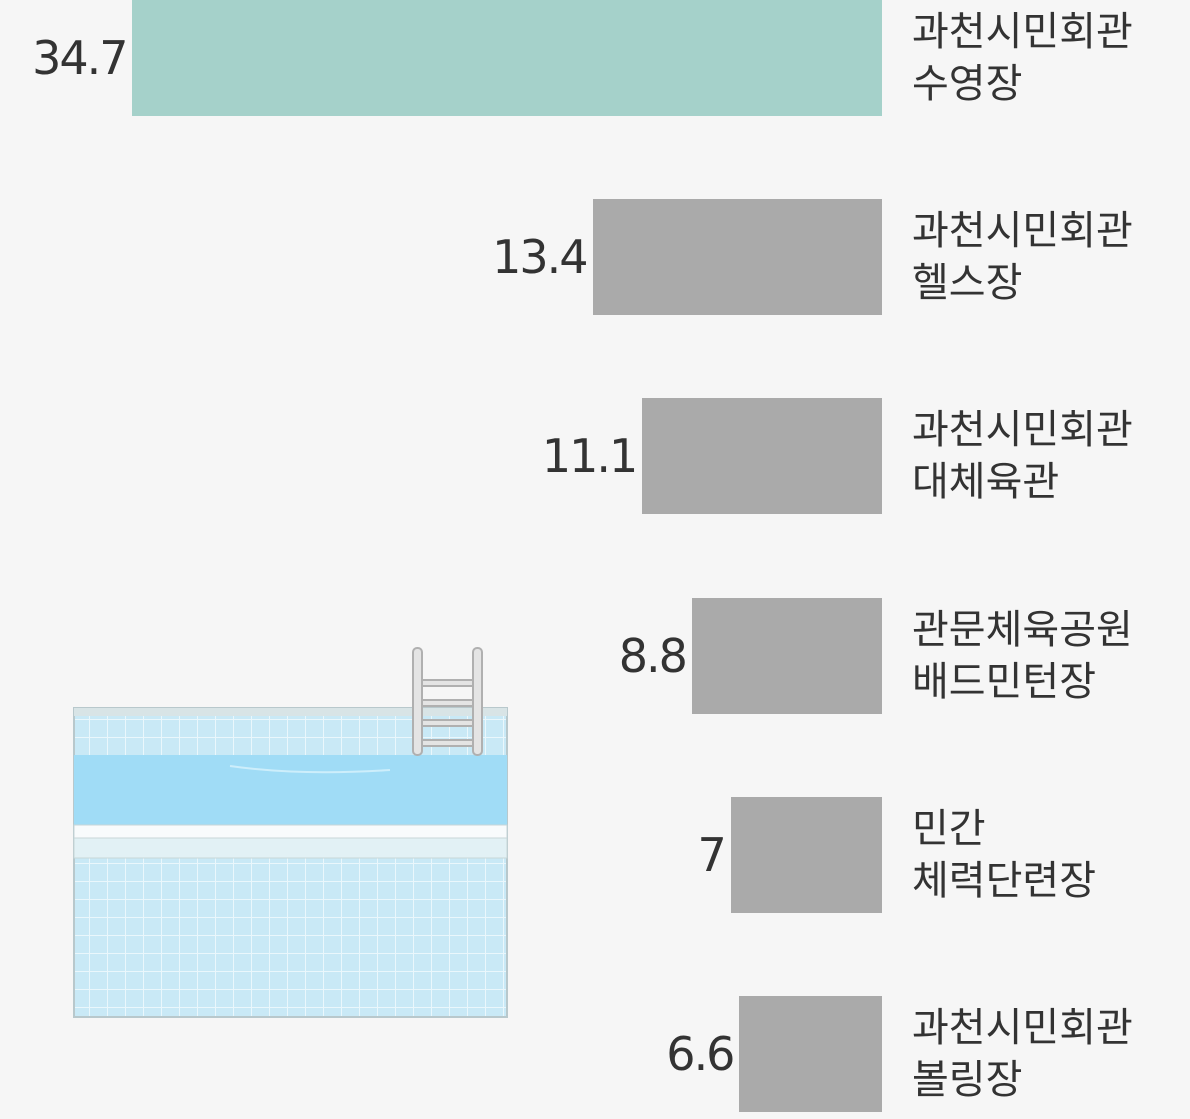  I want to click on value-label: 13.4, so click(540, 257).